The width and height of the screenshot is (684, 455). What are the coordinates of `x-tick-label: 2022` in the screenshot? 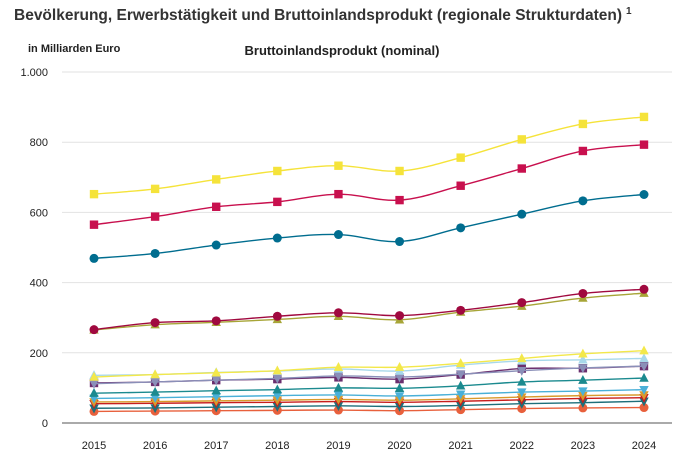 It's located at (522, 446).